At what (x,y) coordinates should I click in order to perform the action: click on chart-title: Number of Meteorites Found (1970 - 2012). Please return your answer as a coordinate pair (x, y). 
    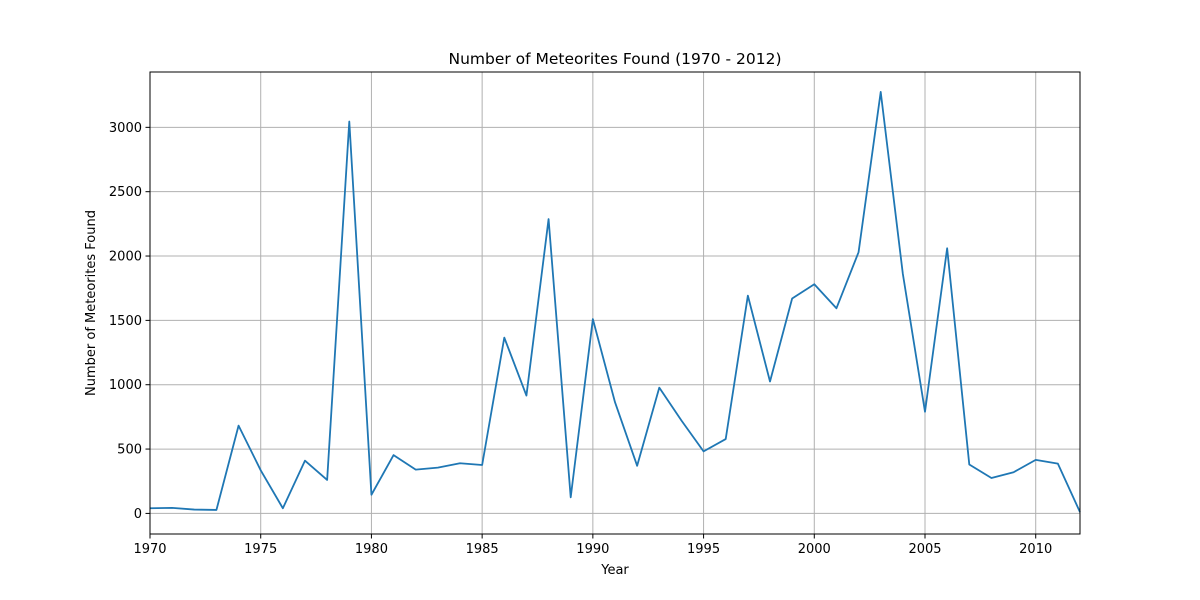
    Looking at the image, I should click on (614, 59).